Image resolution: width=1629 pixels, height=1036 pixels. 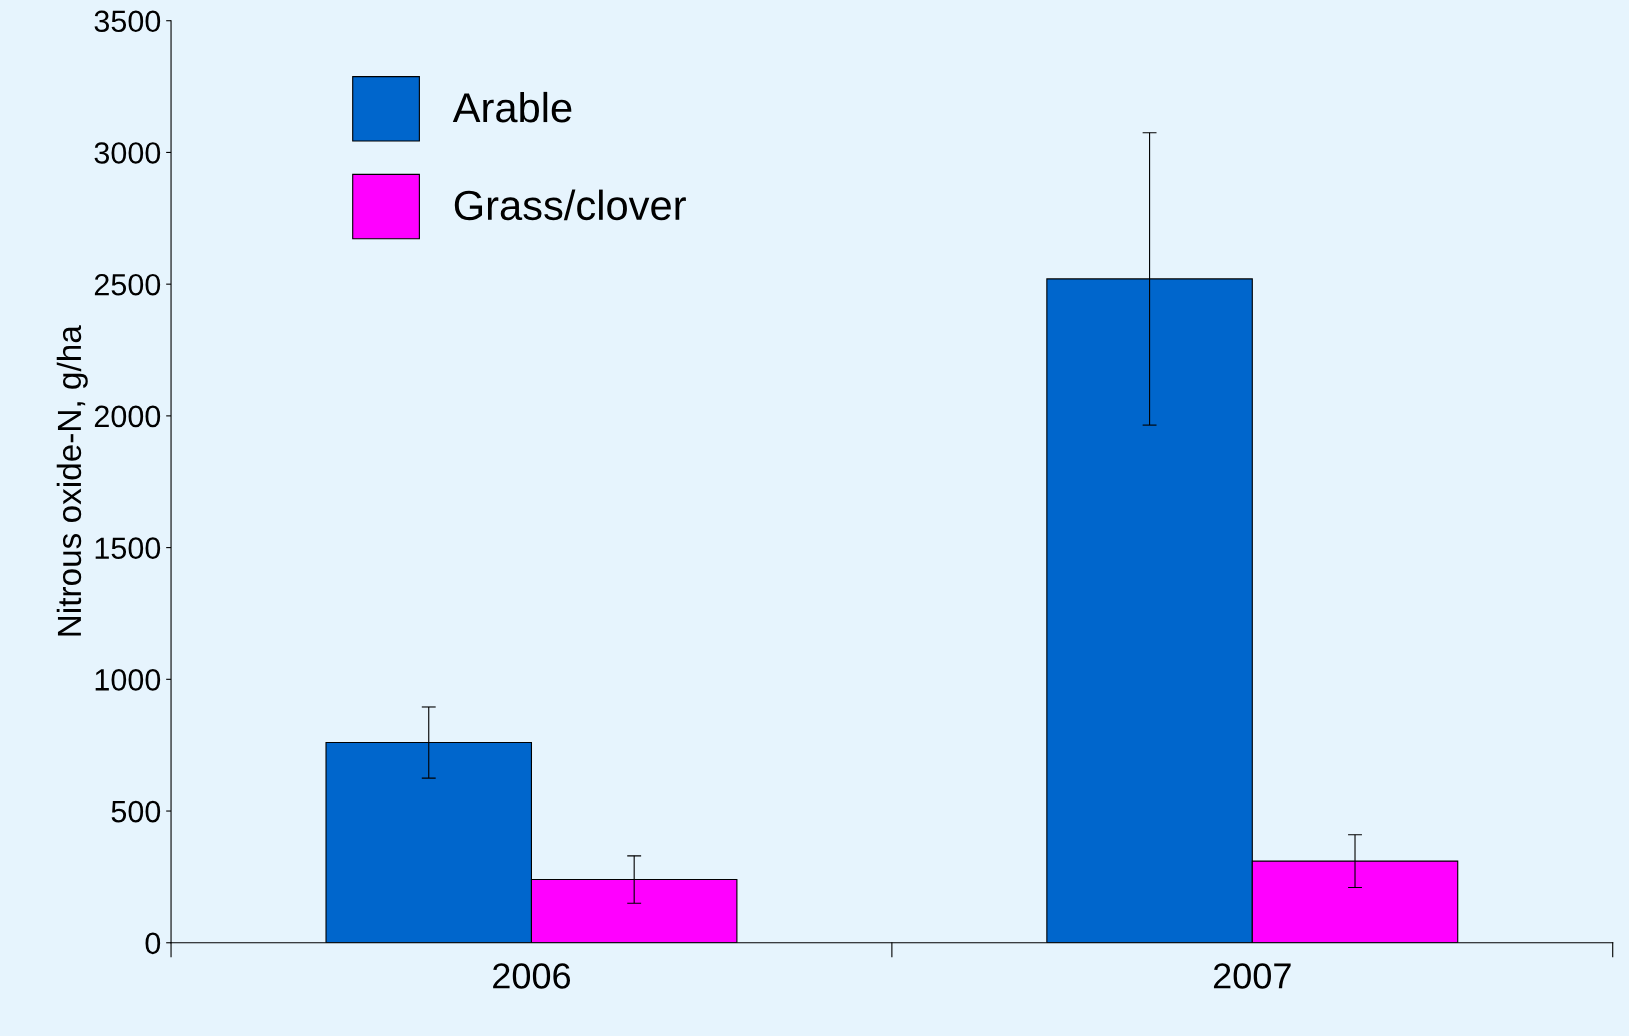 What do you see at coordinates (72, 480) in the screenshot?
I see `y-axis-title: Nitrous oxide-N, g/ha` at bounding box center [72, 480].